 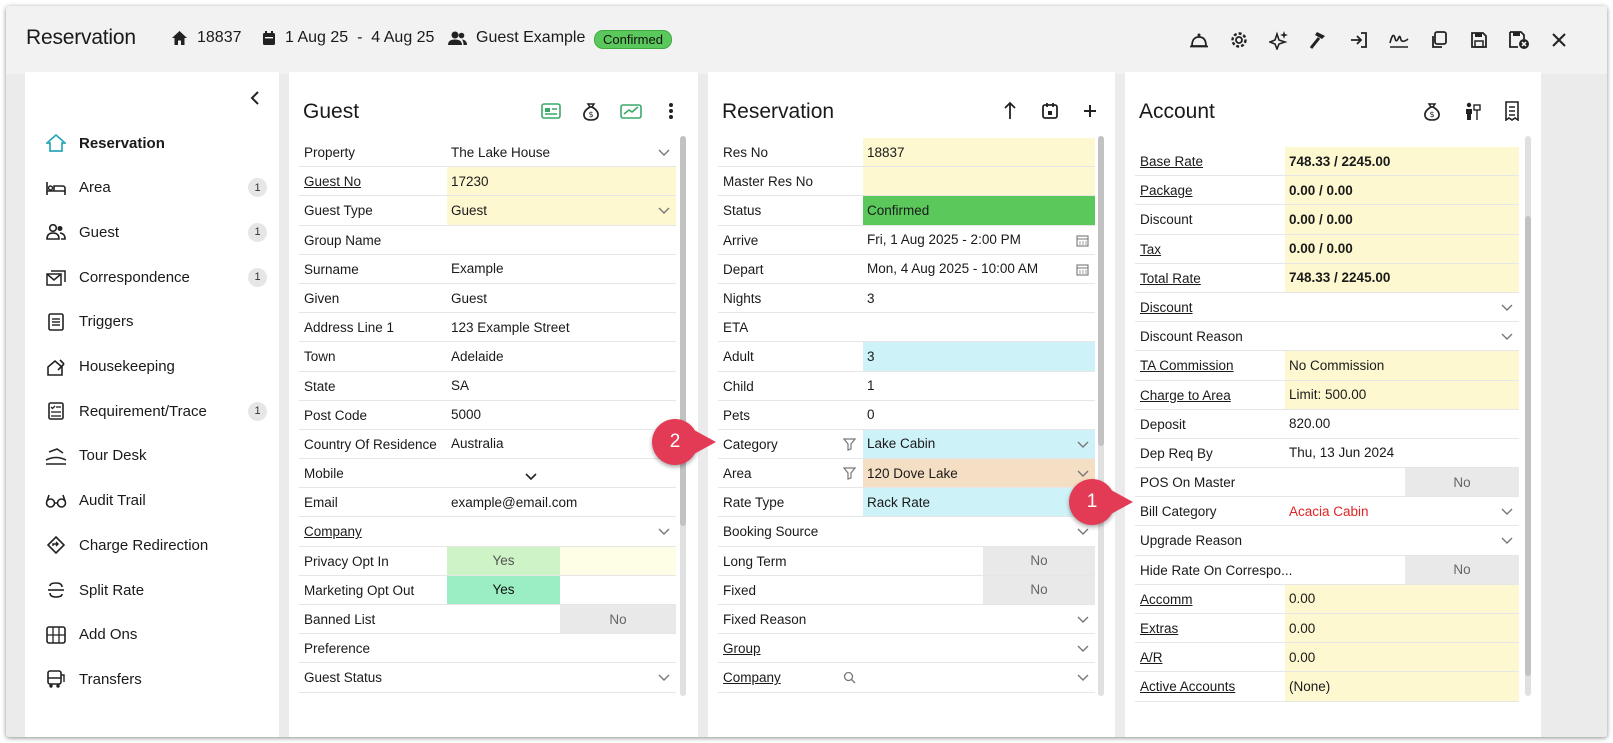 I want to click on field-label: Total Rate, so click(x=1170, y=278).